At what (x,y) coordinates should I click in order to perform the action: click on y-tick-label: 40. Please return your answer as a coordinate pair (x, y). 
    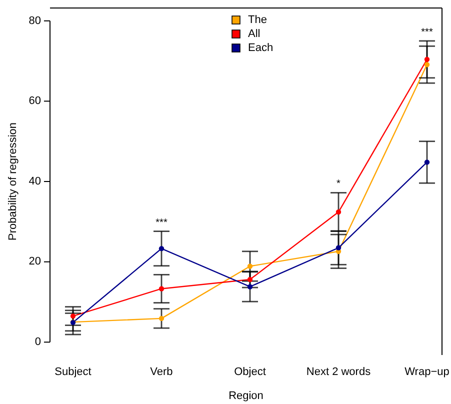
    Looking at the image, I should click on (34, 181).